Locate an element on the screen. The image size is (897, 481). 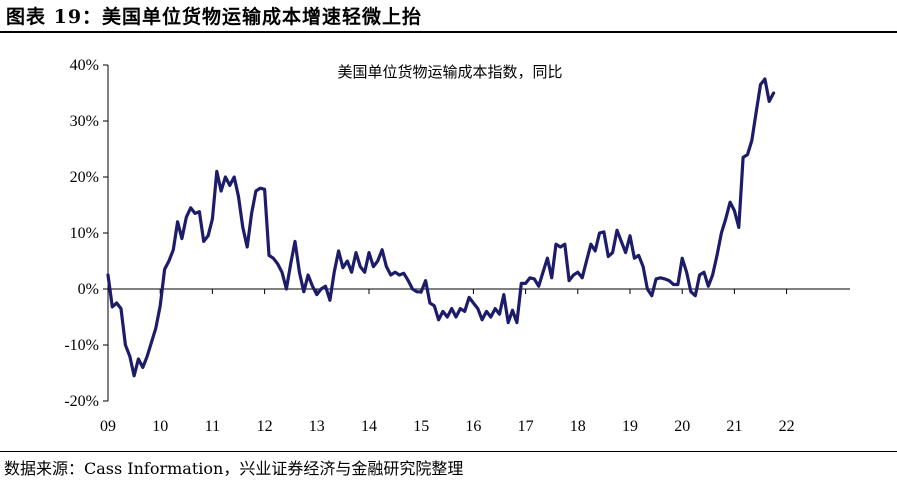
x-tick-label: 17 is located at coordinates (526, 426).